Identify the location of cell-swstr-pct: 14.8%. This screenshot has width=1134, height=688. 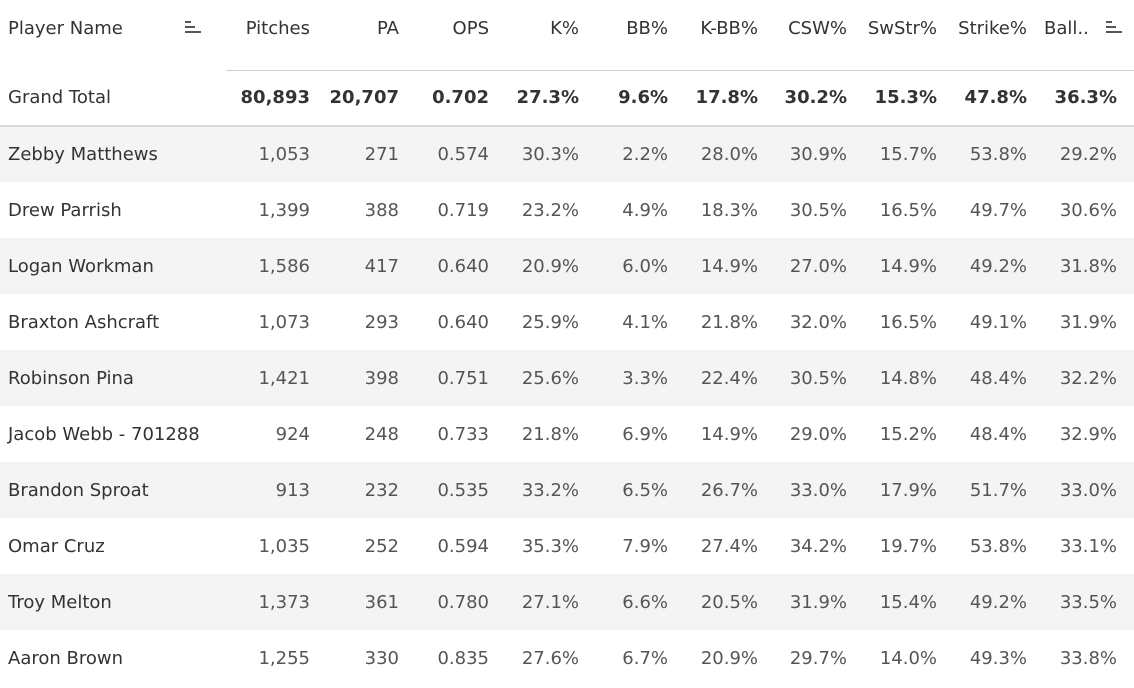
(909, 378).